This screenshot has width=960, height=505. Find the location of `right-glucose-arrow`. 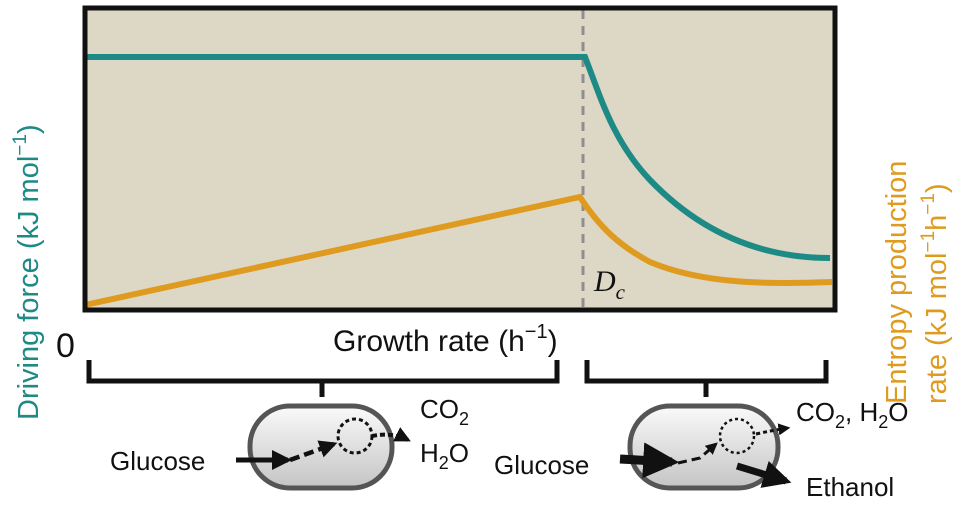

right-glucose-arrow is located at coordinates (649, 460).